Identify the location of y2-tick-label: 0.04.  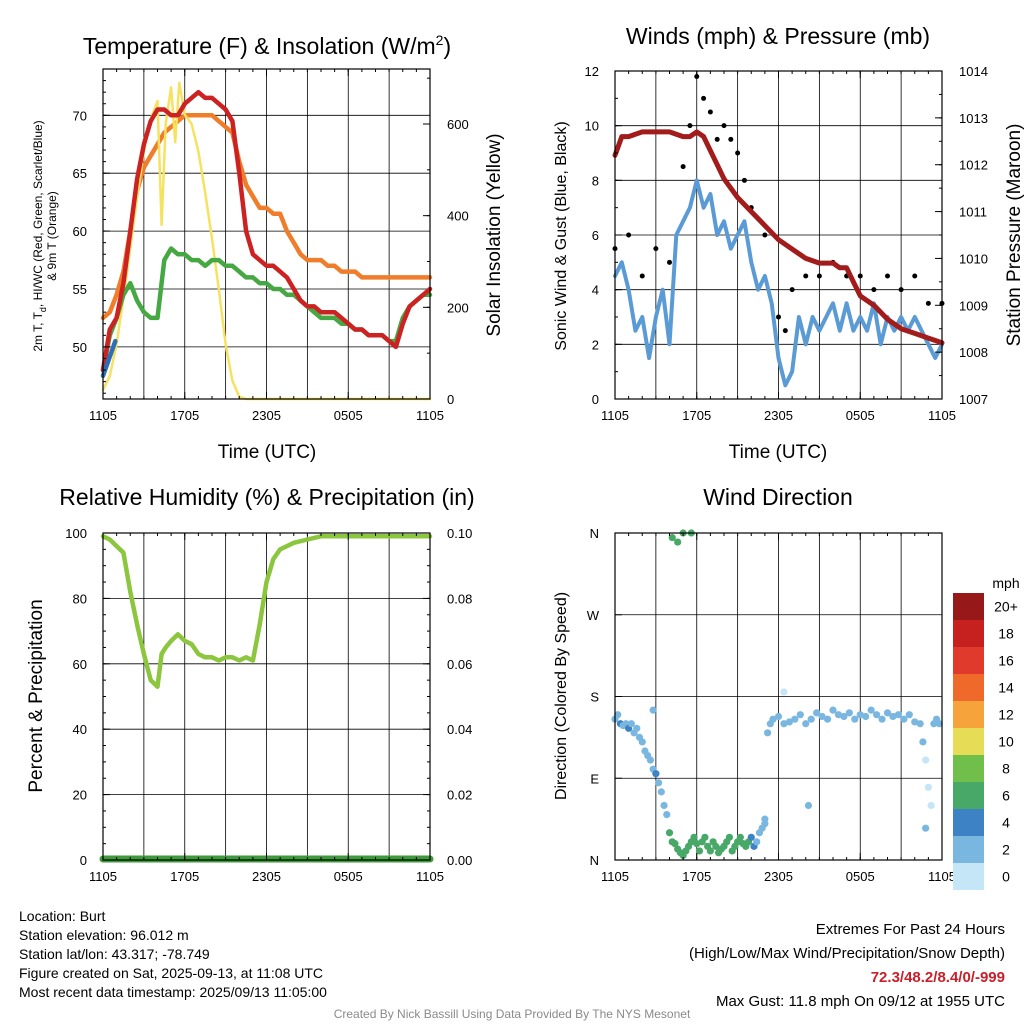
(459, 729).